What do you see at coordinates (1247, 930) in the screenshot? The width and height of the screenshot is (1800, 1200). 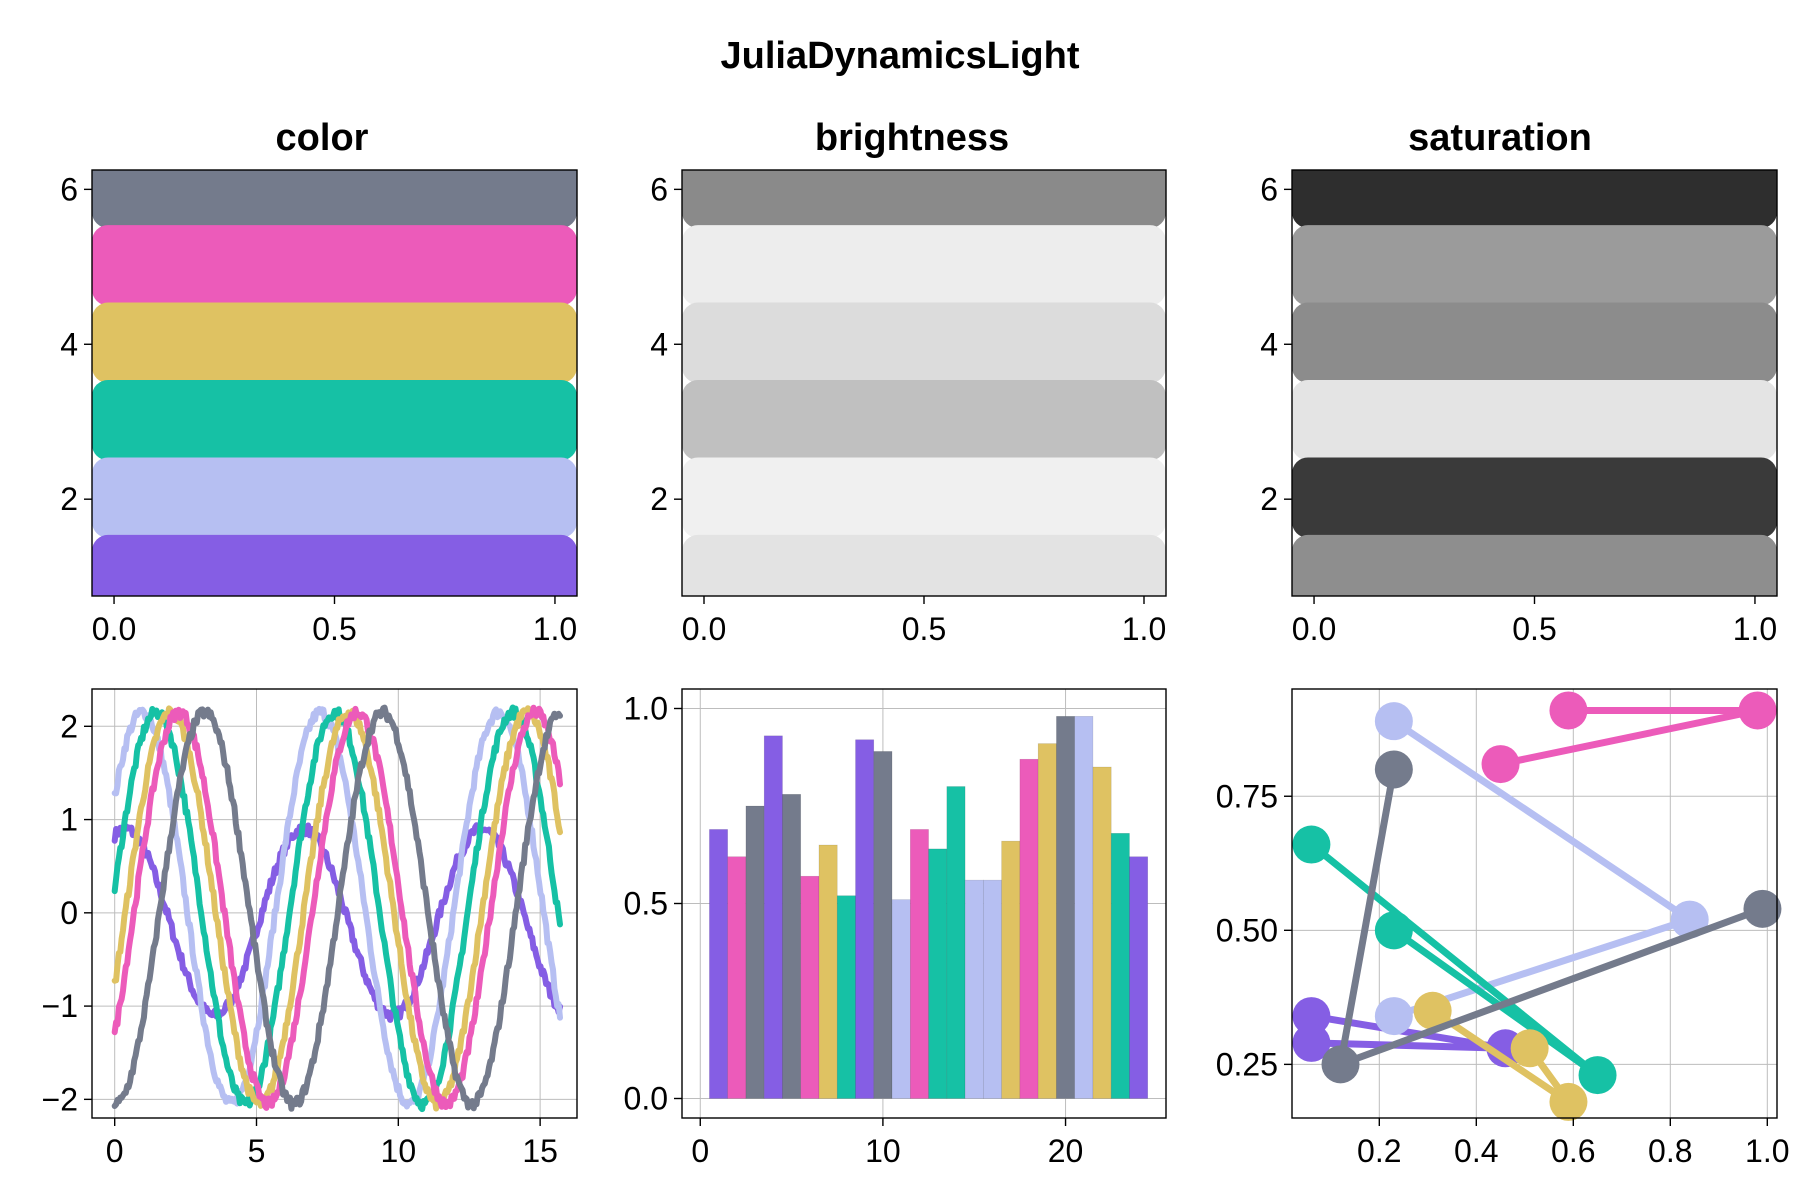 I see `scatter-ytick-label-1: 0.50` at bounding box center [1247, 930].